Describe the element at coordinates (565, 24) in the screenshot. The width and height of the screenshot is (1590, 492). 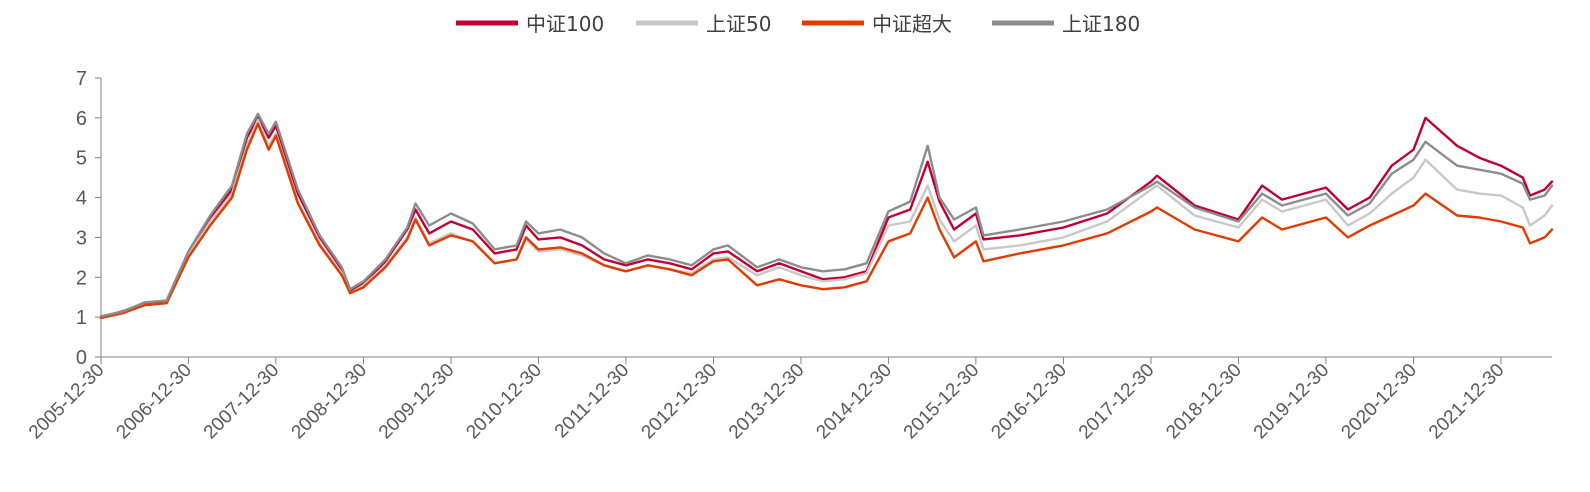
I see `legend-label-1: 中证100` at that location.